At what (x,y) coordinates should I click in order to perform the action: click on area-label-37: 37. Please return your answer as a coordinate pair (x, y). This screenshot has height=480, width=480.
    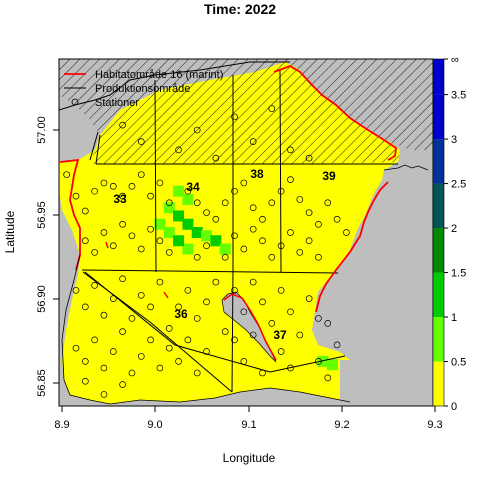
    Looking at the image, I should click on (280, 335).